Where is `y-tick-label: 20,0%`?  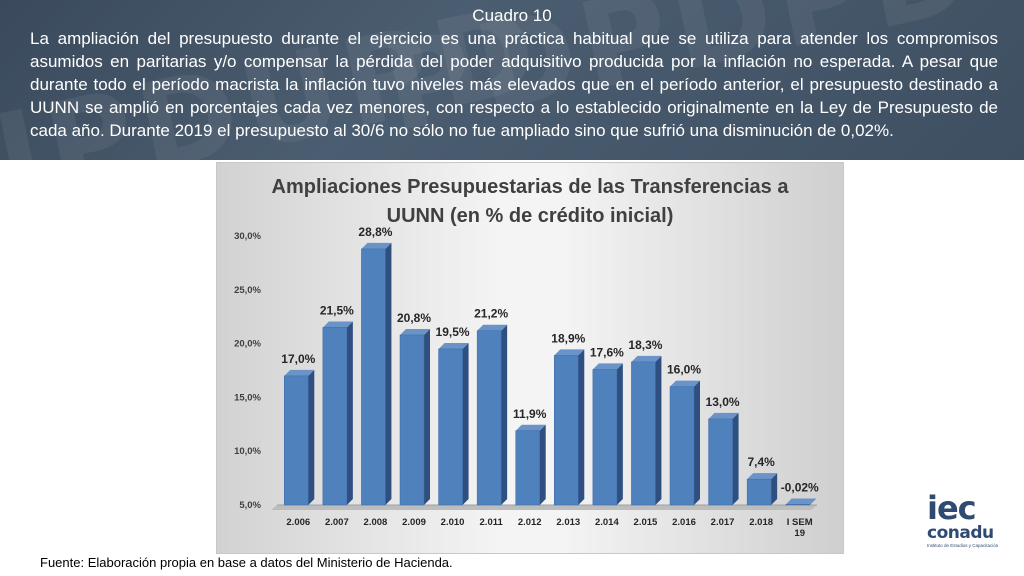 y-tick-label: 20,0% is located at coordinates (247, 344).